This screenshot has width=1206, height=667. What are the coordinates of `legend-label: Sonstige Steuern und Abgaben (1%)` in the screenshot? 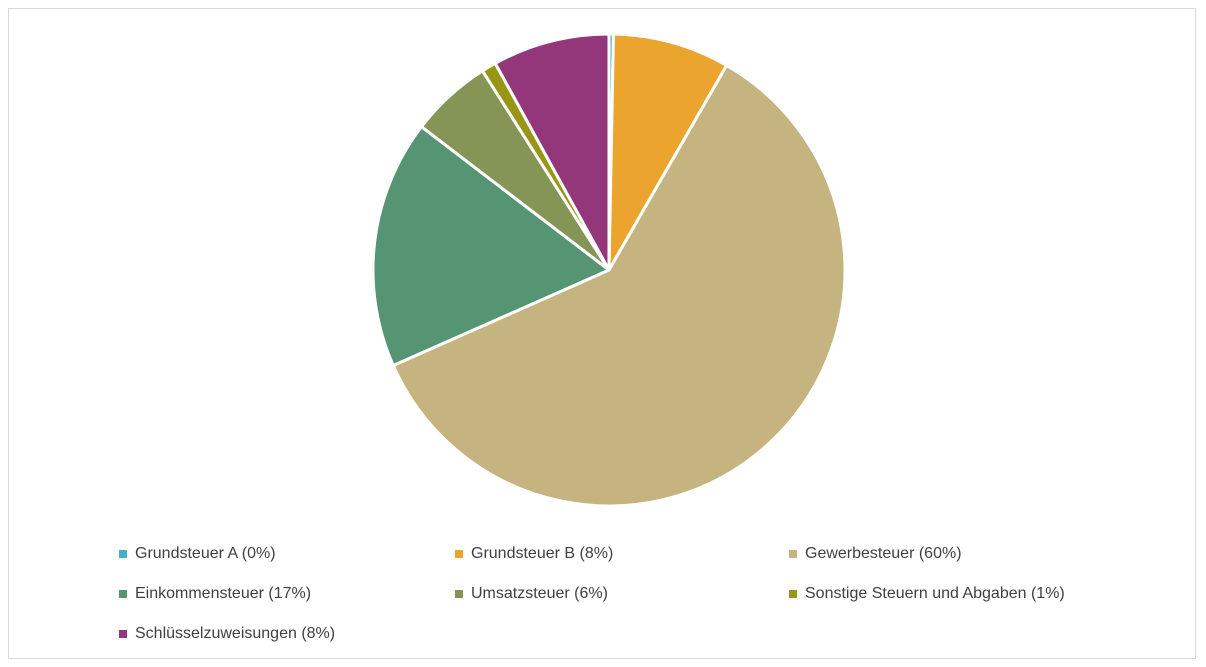 It's located at (935, 593).